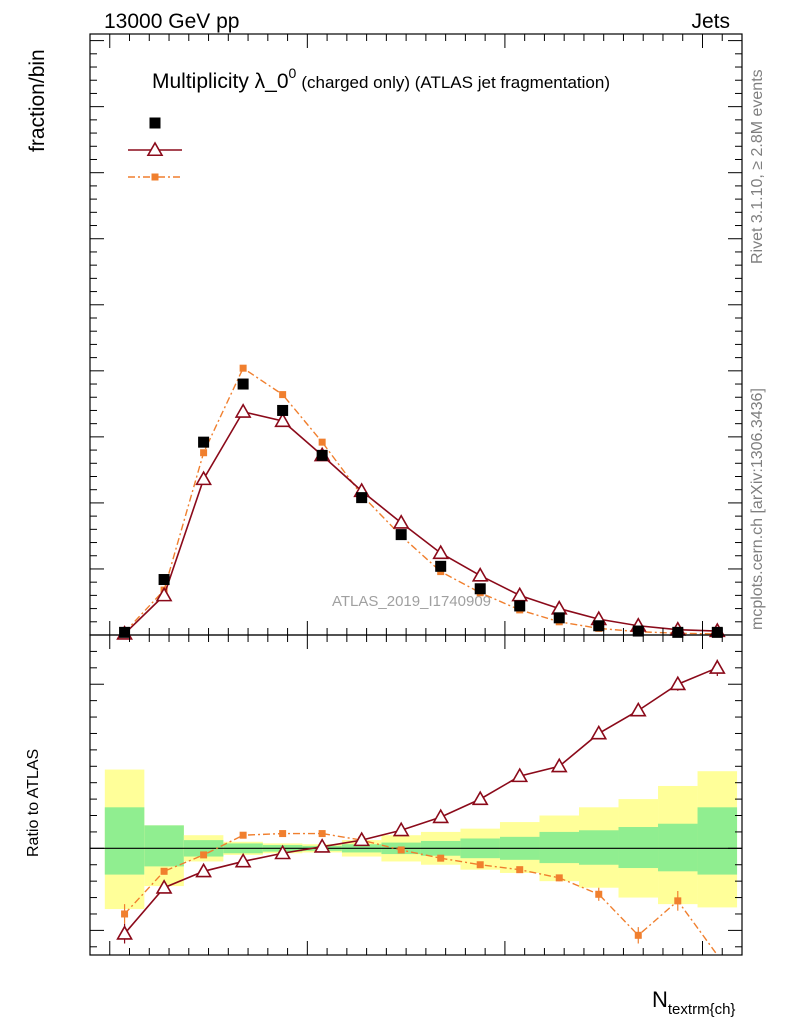 Image resolution: width=786 pixels, height=1024 pixels. I want to click on header-right: Jets, so click(710, 21).